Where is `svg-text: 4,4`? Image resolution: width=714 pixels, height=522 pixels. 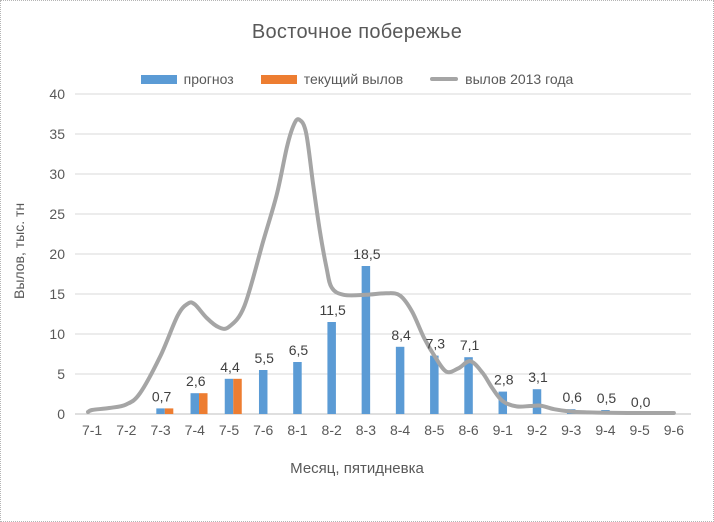 svg-text: 4,4 is located at coordinates (230, 367).